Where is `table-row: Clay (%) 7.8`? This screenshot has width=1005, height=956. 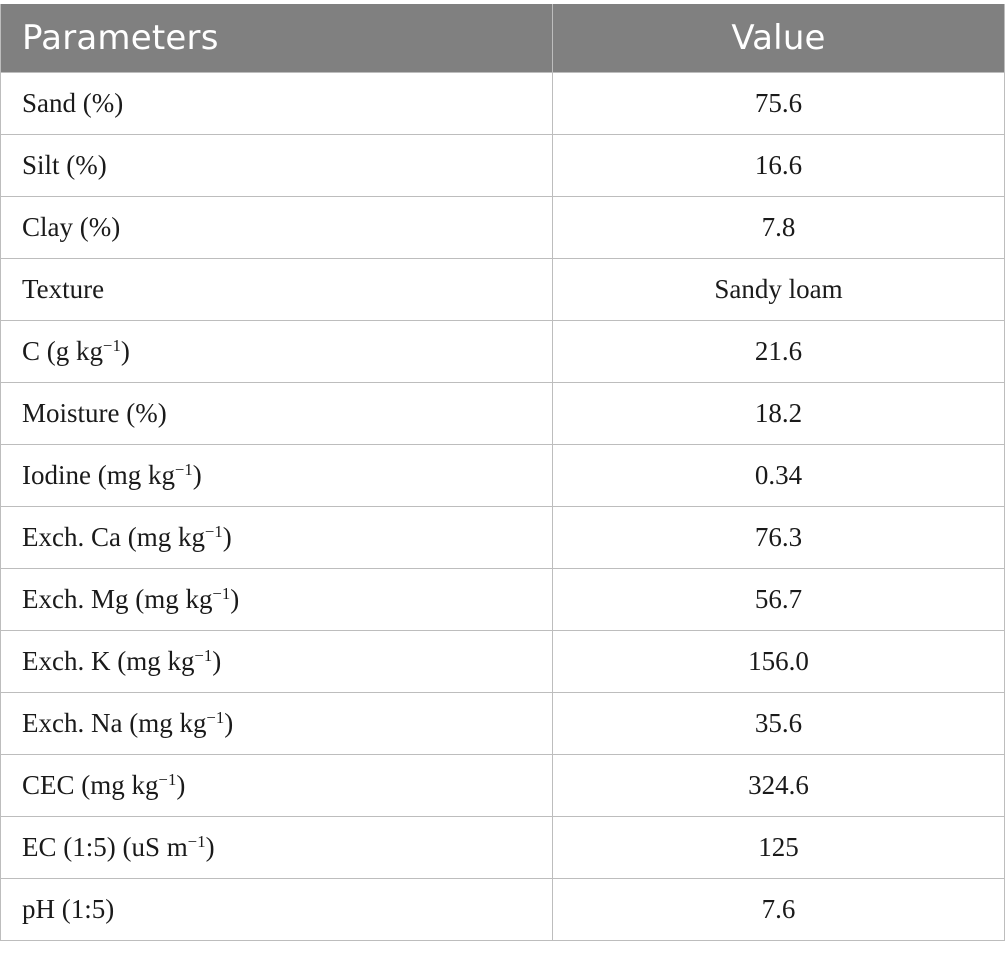 table-row: Clay (%) 7.8 is located at coordinates (502, 227).